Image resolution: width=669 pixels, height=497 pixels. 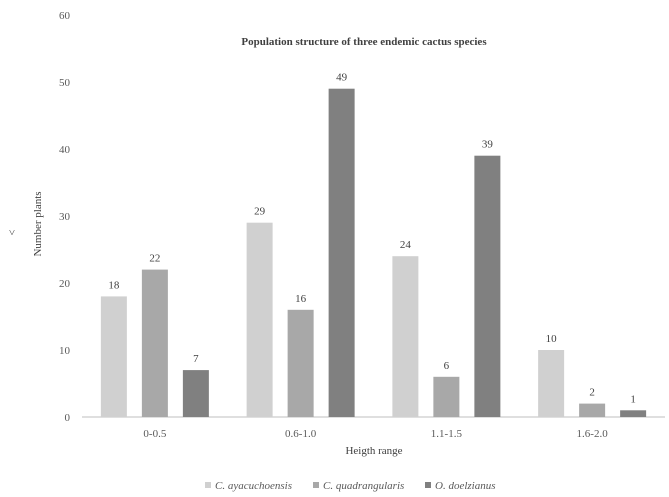 I want to click on data-label: 1, so click(x=633, y=399).